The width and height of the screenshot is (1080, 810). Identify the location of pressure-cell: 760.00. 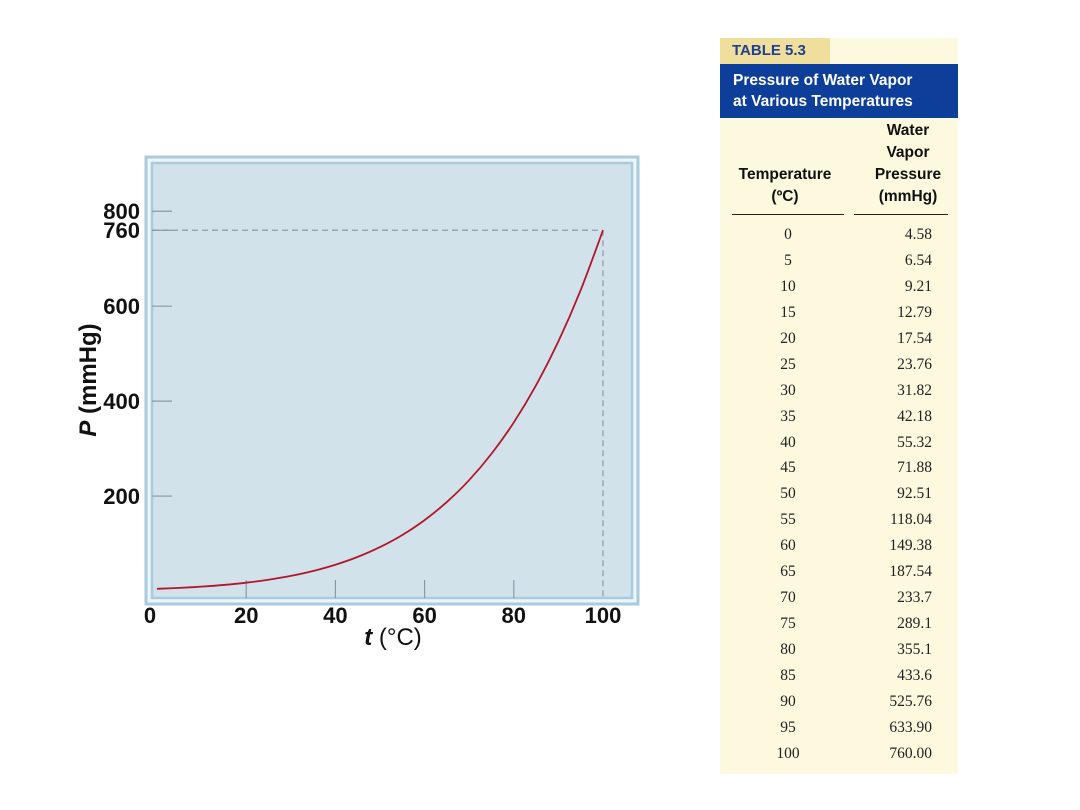
(910, 753).